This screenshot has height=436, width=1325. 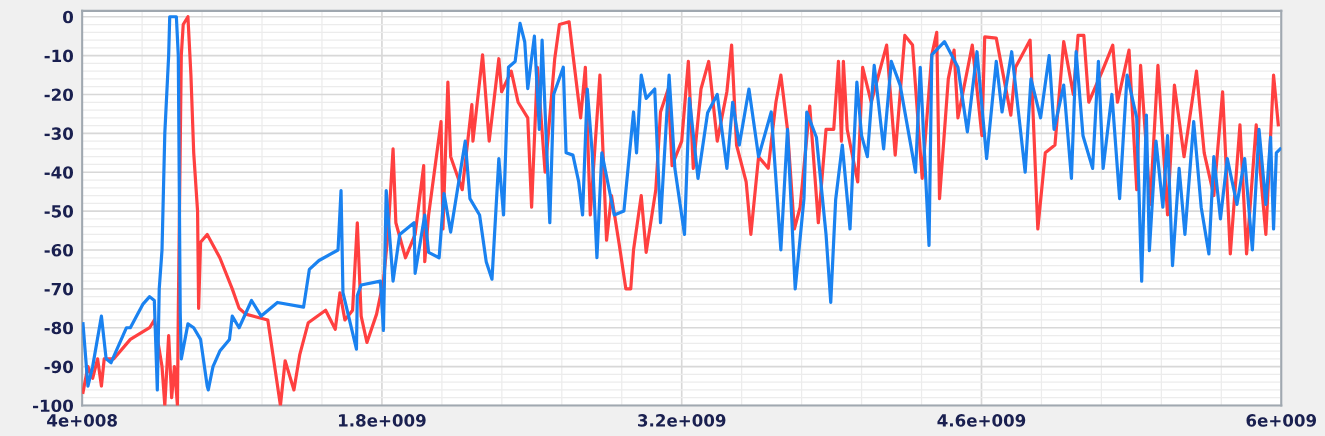 What do you see at coordinates (68, 17) in the screenshot?
I see `y-tick-label: 0` at bounding box center [68, 17].